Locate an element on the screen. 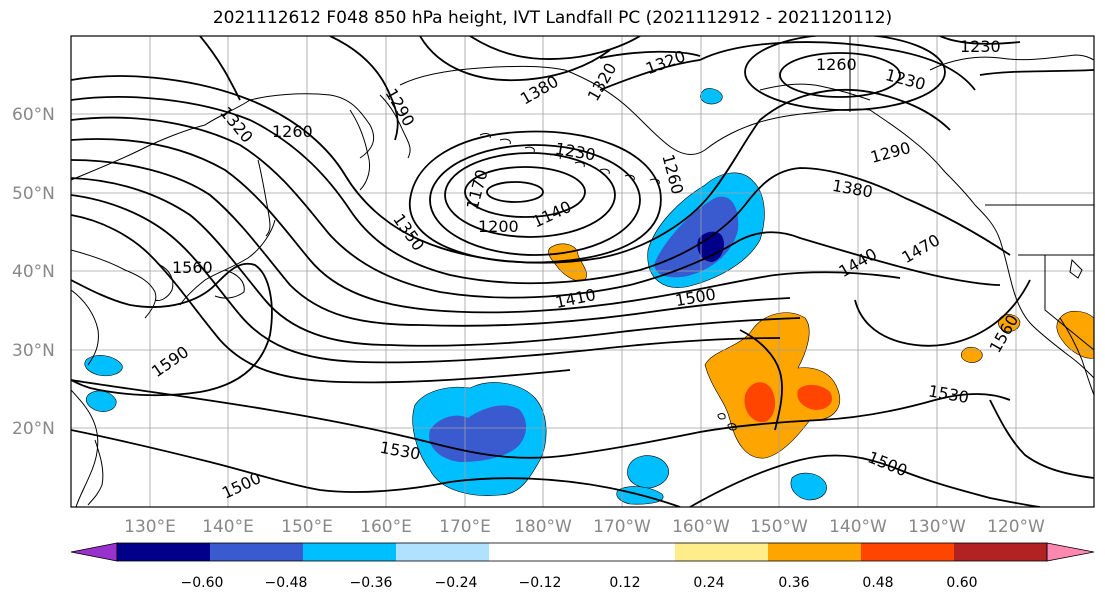 This screenshot has height=601, width=1105. lon-label: 130°E is located at coordinates (150, 527).